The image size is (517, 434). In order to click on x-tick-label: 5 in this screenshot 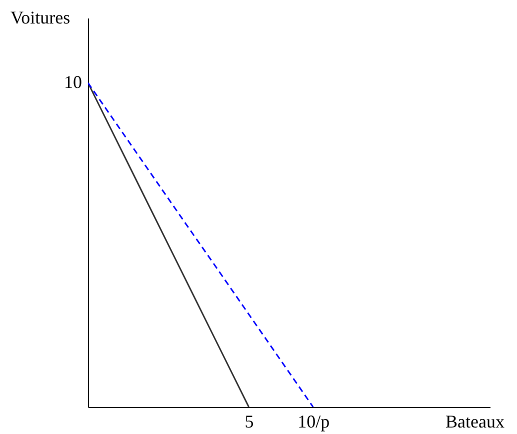, I will do `click(249, 422)`.